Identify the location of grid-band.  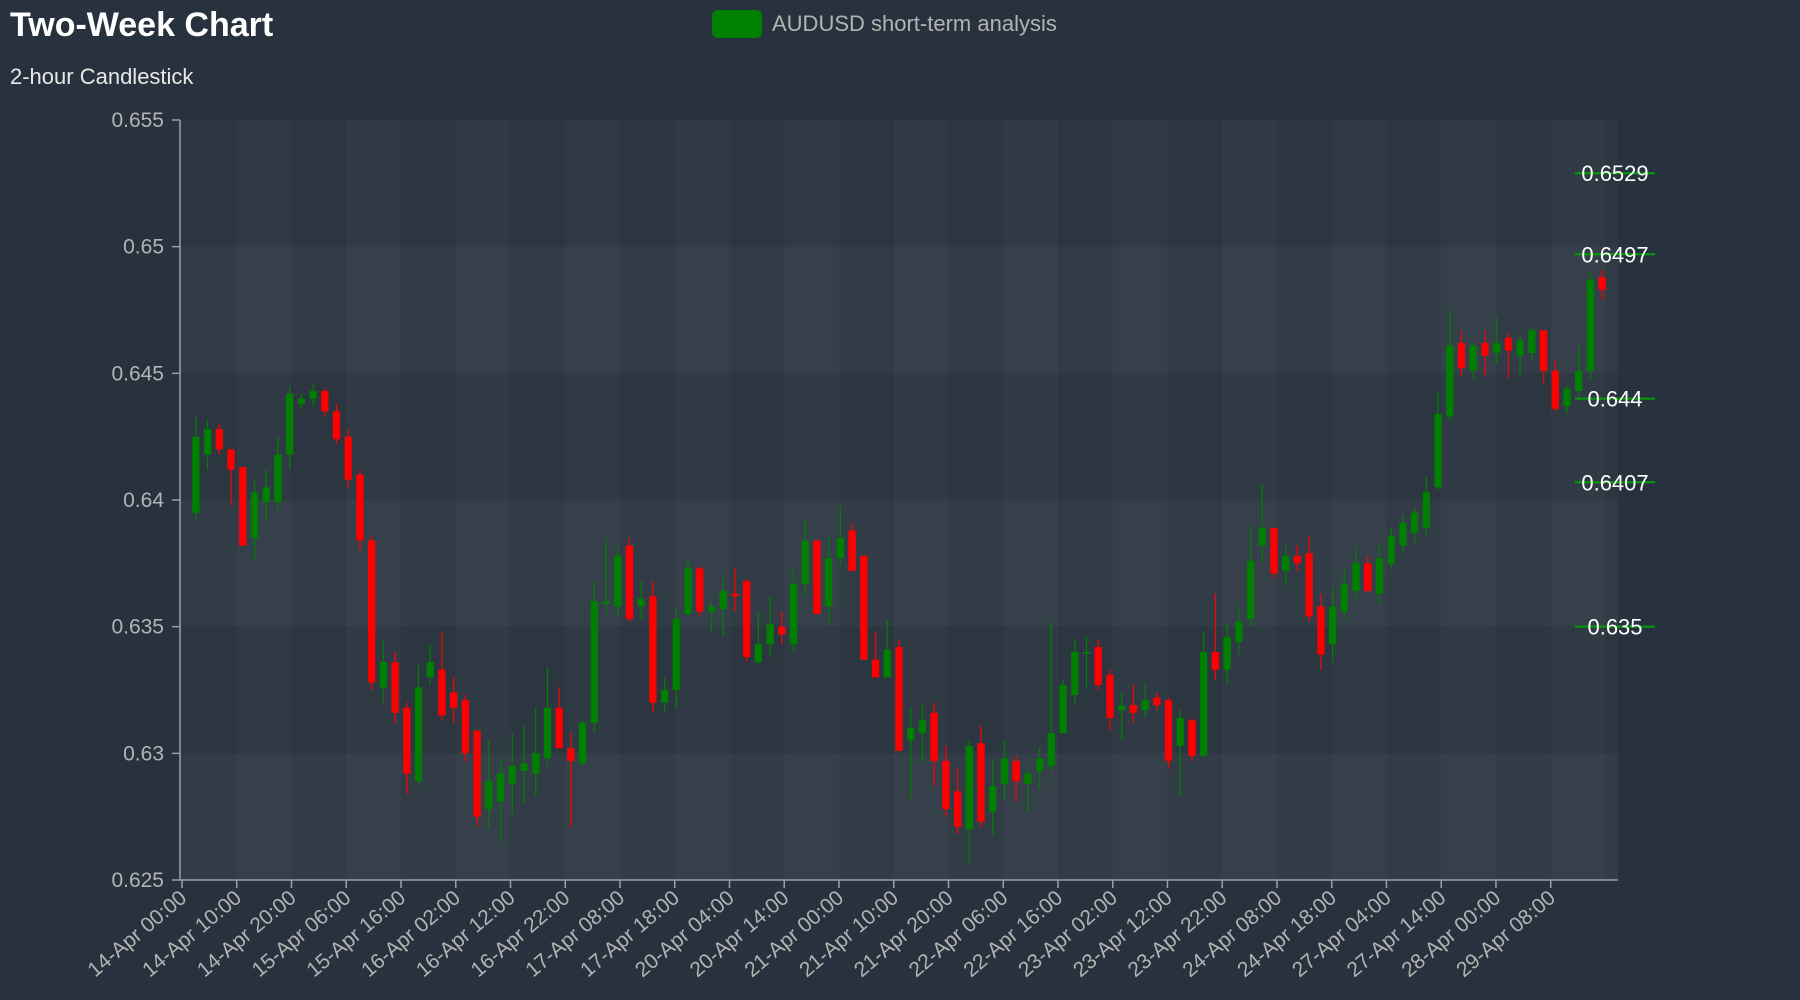
(899, 310).